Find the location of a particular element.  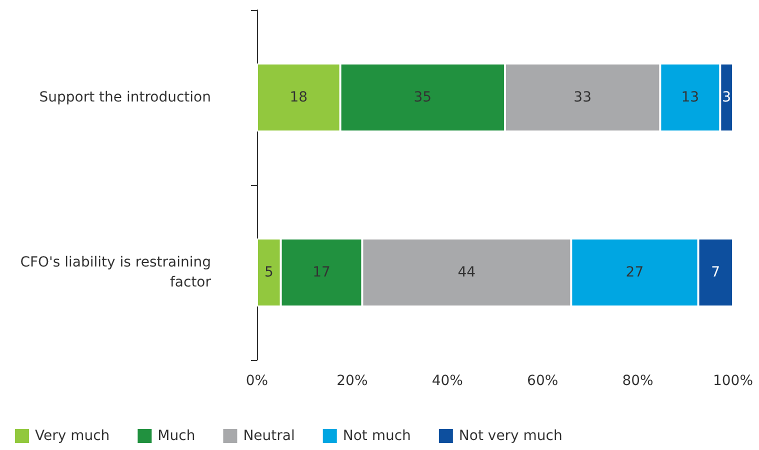

data-label: 27 is located at coordinates (635, 272).